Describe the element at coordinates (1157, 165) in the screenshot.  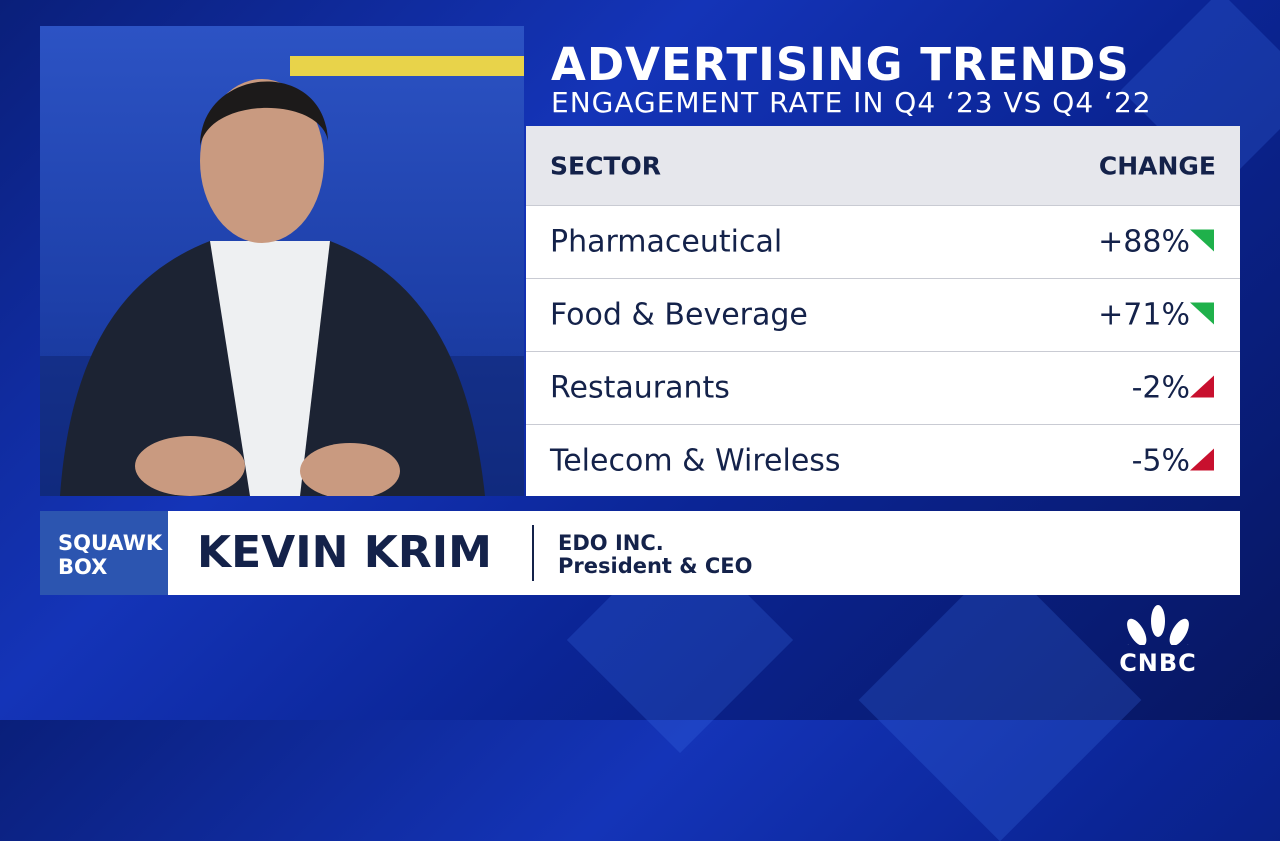
I see `column-header: CHANGE` at that location.